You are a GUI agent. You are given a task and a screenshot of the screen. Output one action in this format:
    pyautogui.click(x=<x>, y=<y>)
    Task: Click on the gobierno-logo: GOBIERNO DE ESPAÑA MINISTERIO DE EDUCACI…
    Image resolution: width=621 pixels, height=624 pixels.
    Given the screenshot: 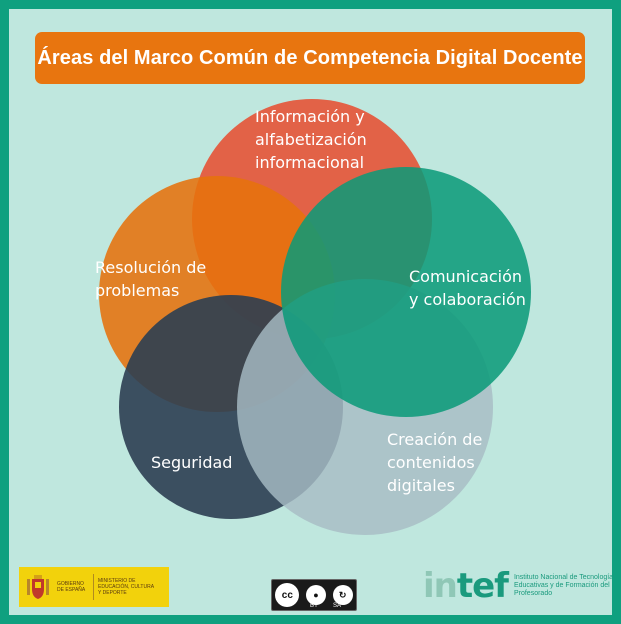 What is the action you would take?
    pyautogui.click(x=94, y=587)
    